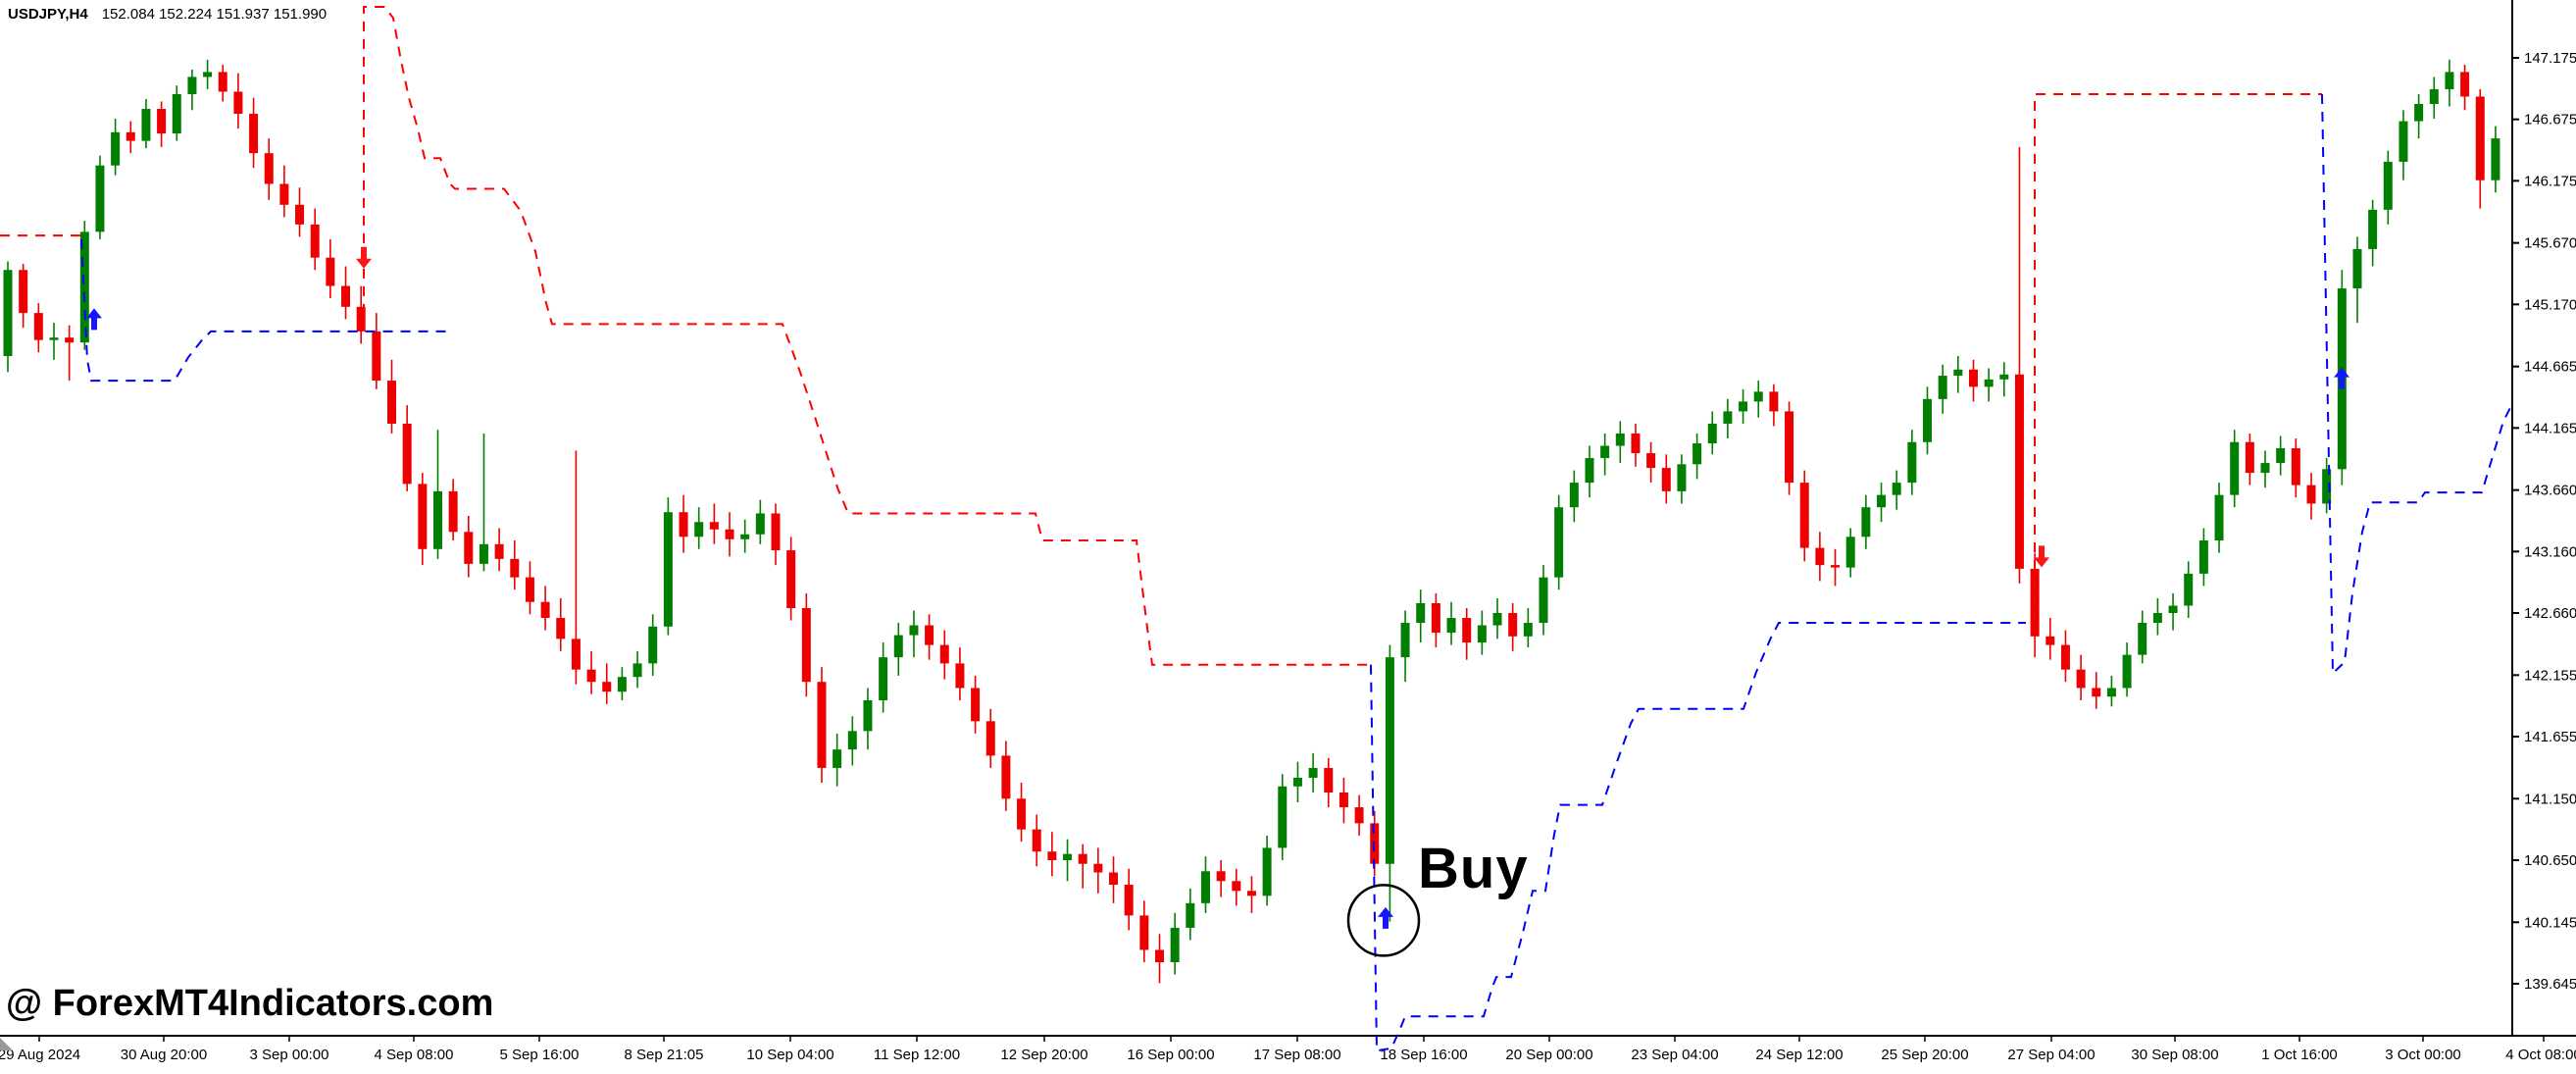 Image resolution: width=2576 pixels, height=1074 pixels. I want to click on time-tick-label: 3 Sep 00:00, so click(289, 1055).